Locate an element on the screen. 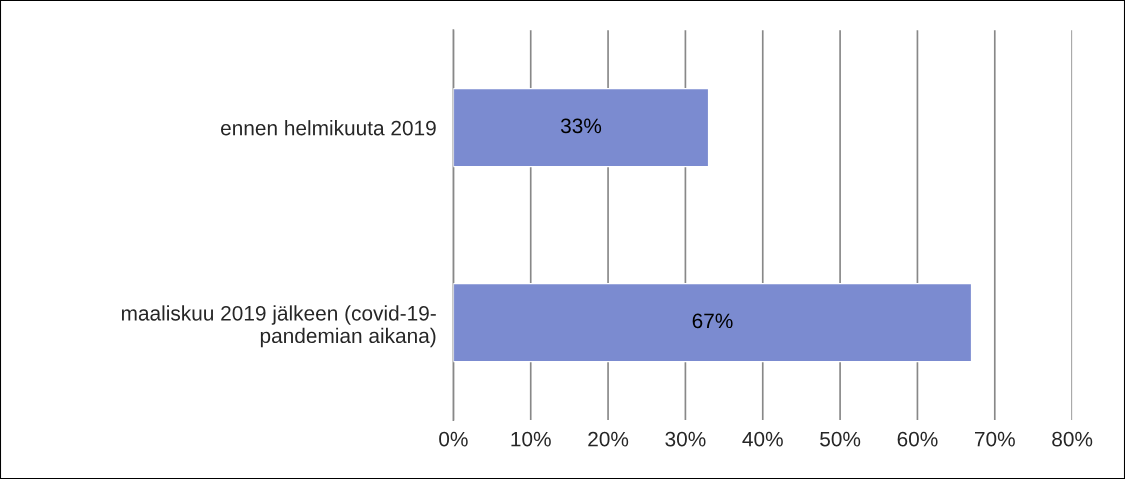  x-tick-label: 0% is located at coordinates (453, 439).